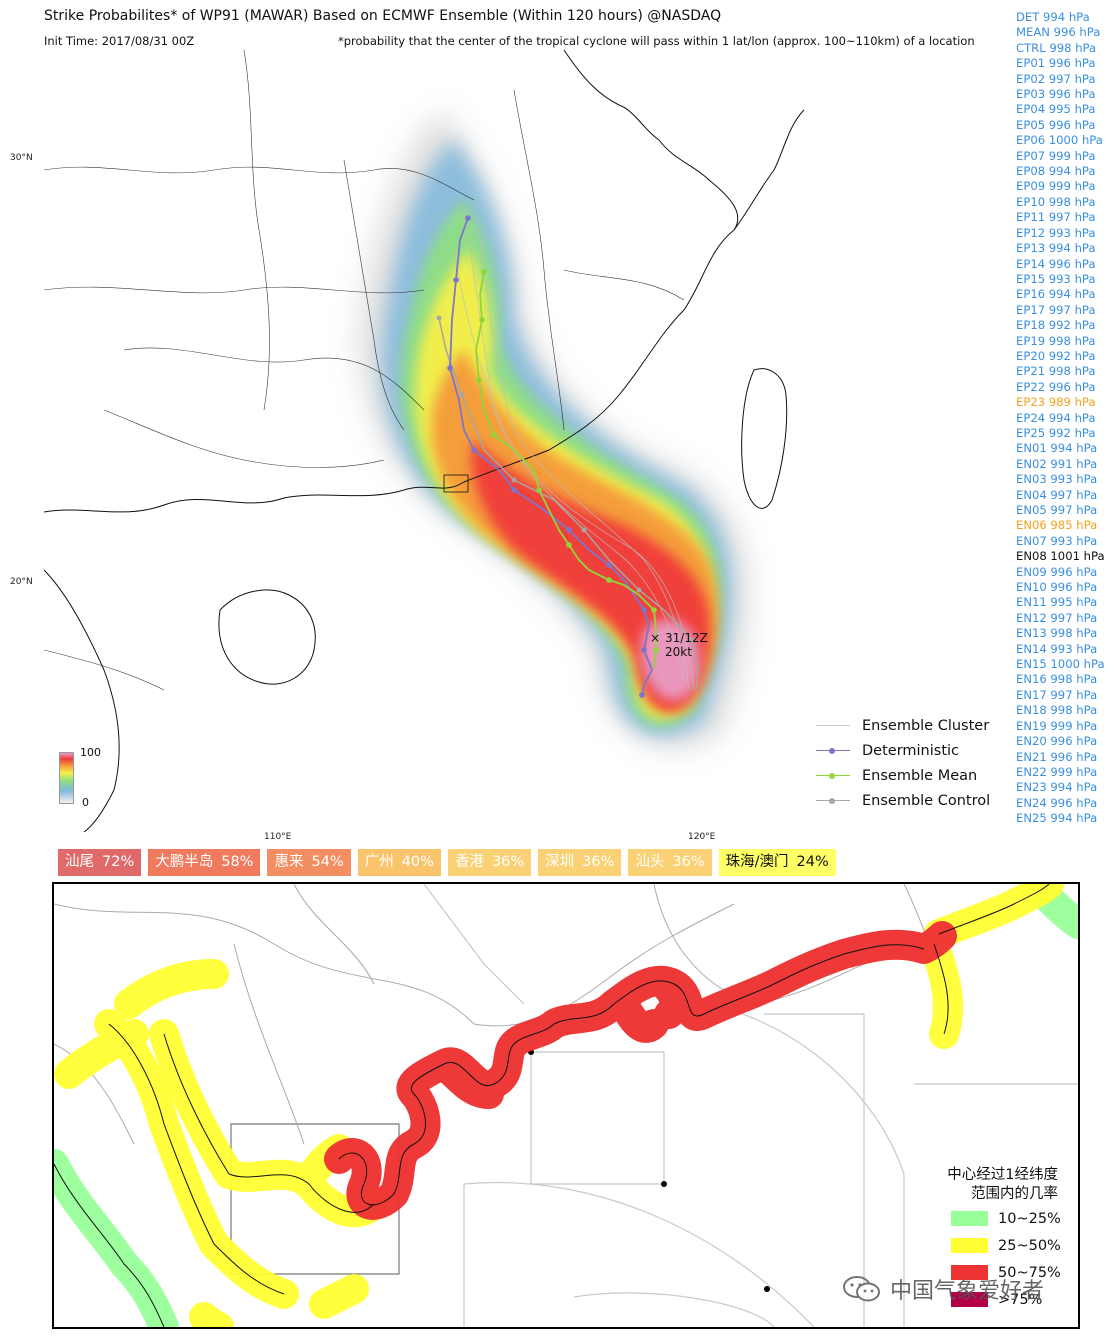 The image size is (1119, 1337). What do you see at coordinates (1057, 587) in the screenshot?
I see `member-entry: EN10 996 hPa` at bounding box center [1057, 587].